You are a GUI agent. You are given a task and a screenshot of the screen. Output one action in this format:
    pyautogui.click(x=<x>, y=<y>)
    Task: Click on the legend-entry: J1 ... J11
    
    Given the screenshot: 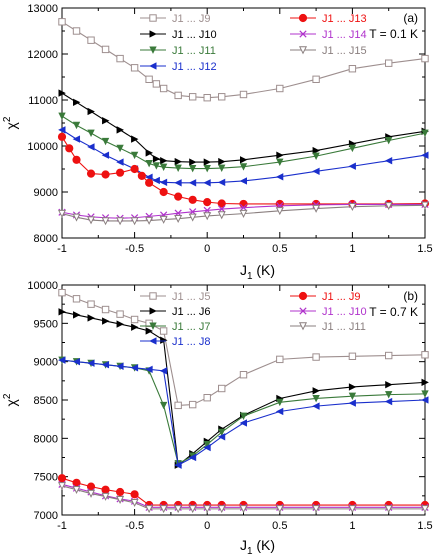 What is the action you would take?
    pyautogui.click(x=328, y=327)
    